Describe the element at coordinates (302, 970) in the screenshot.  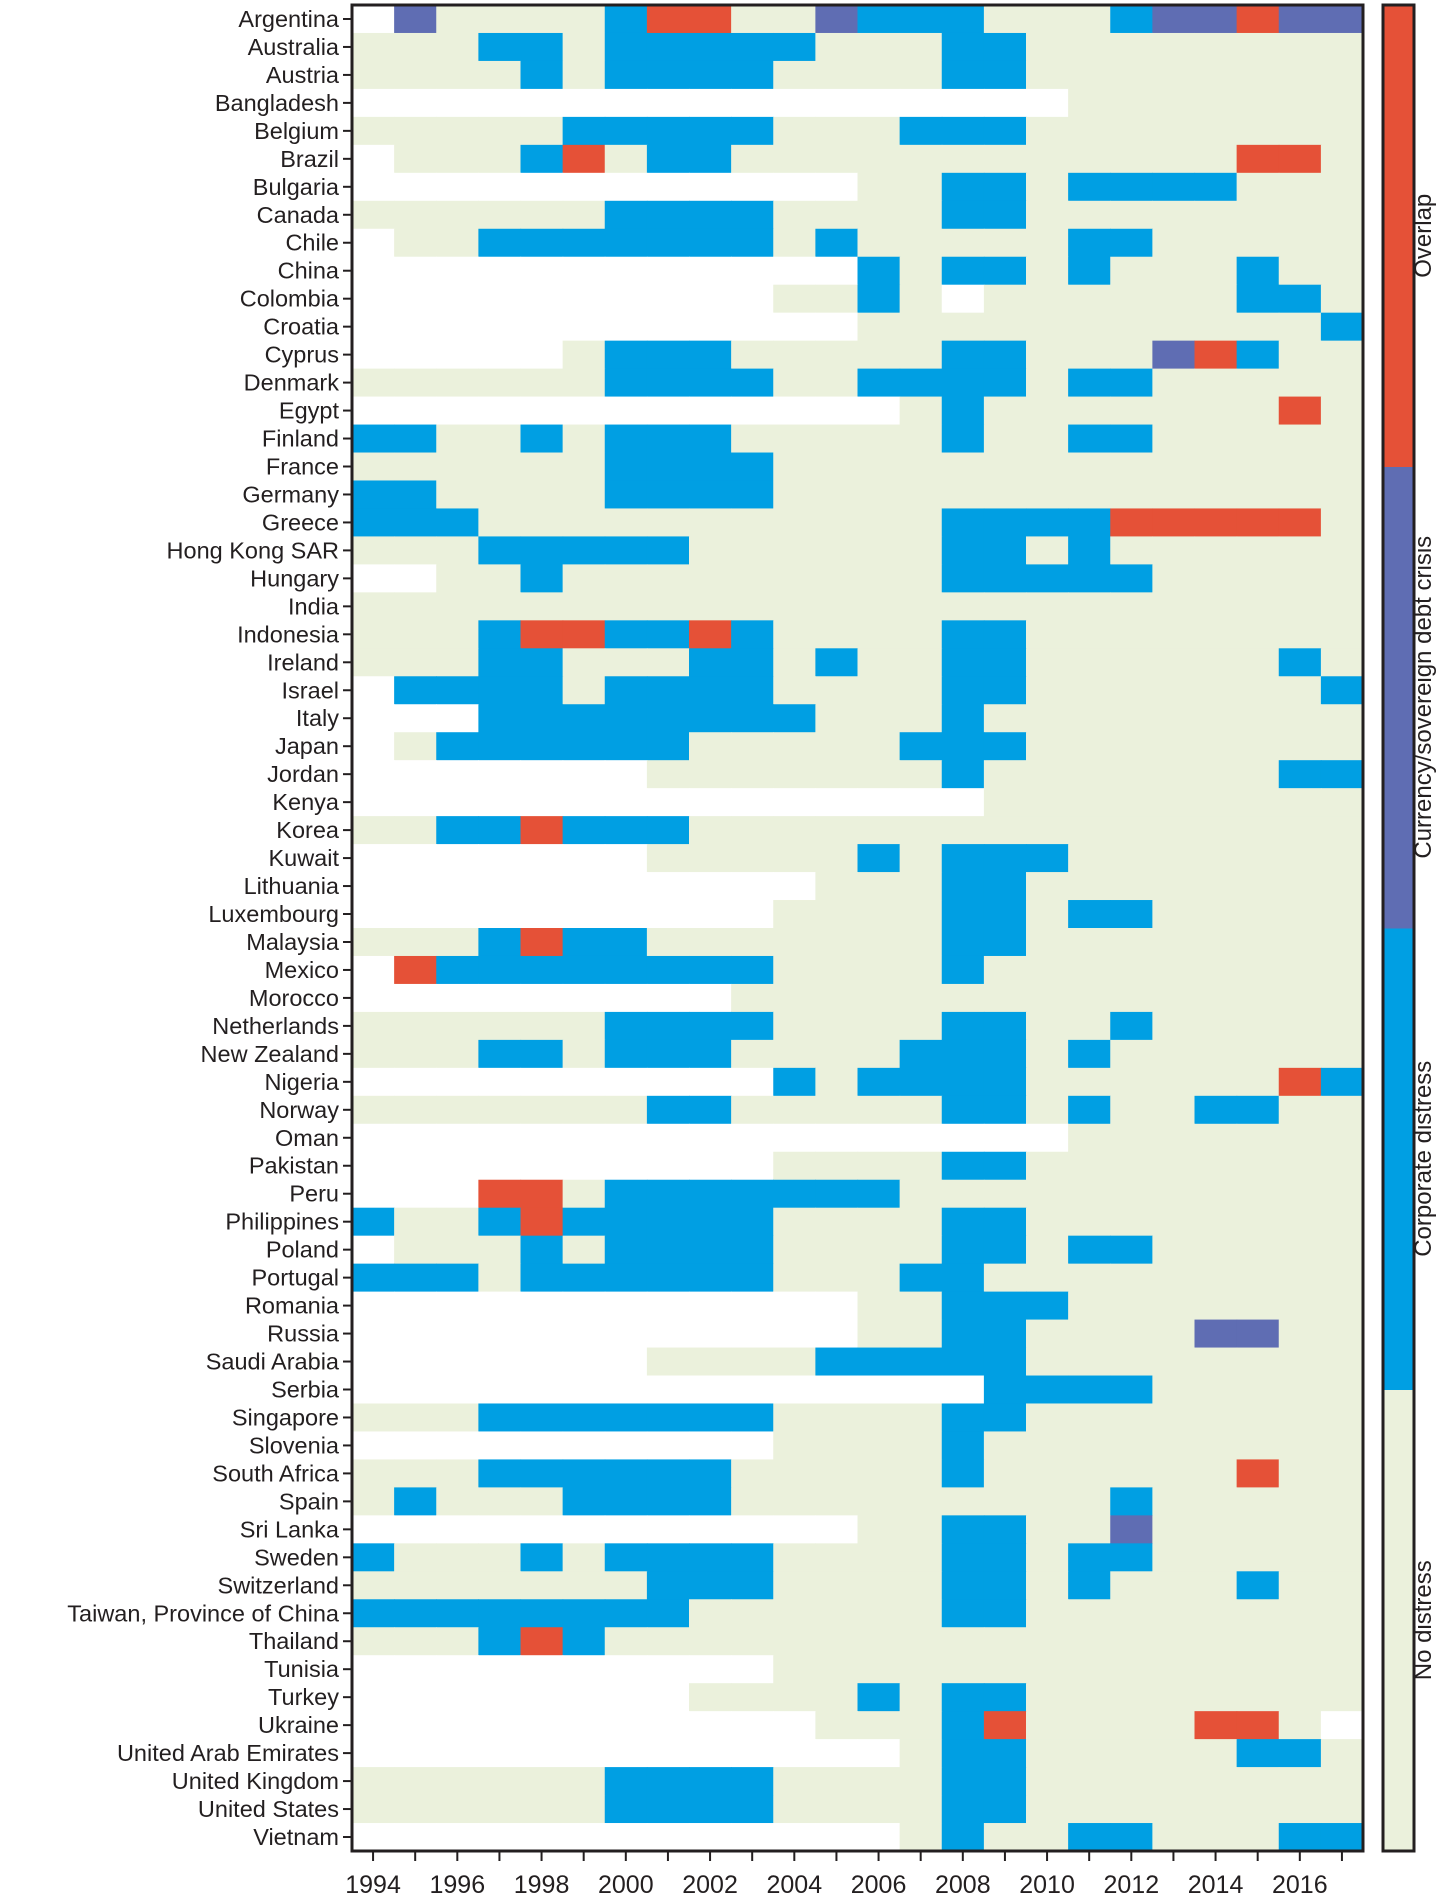
I see `y-tick-label: Mexico` at that location.